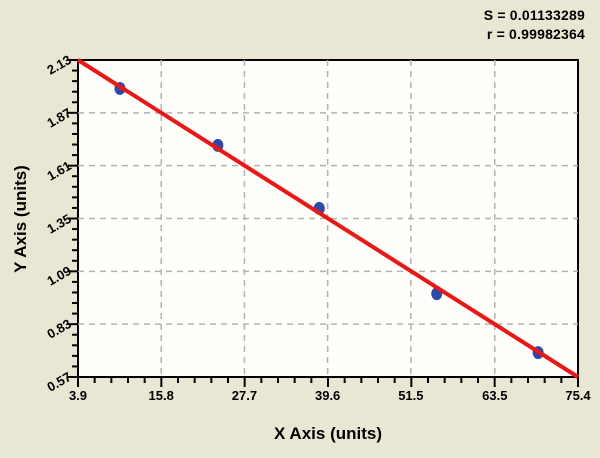 The height and width of the screenshot is (458, 600). I want to click on x-tick-label: 75.4, so click(578, 395).